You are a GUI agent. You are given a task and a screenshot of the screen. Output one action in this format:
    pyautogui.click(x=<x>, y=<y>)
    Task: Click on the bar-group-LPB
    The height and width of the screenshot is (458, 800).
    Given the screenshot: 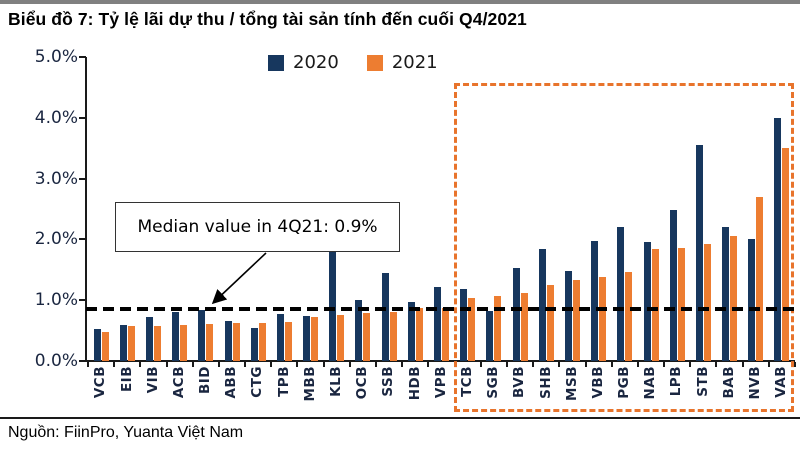 What is the action you would take?
    pyautogui.click(x=677, y=209)
    